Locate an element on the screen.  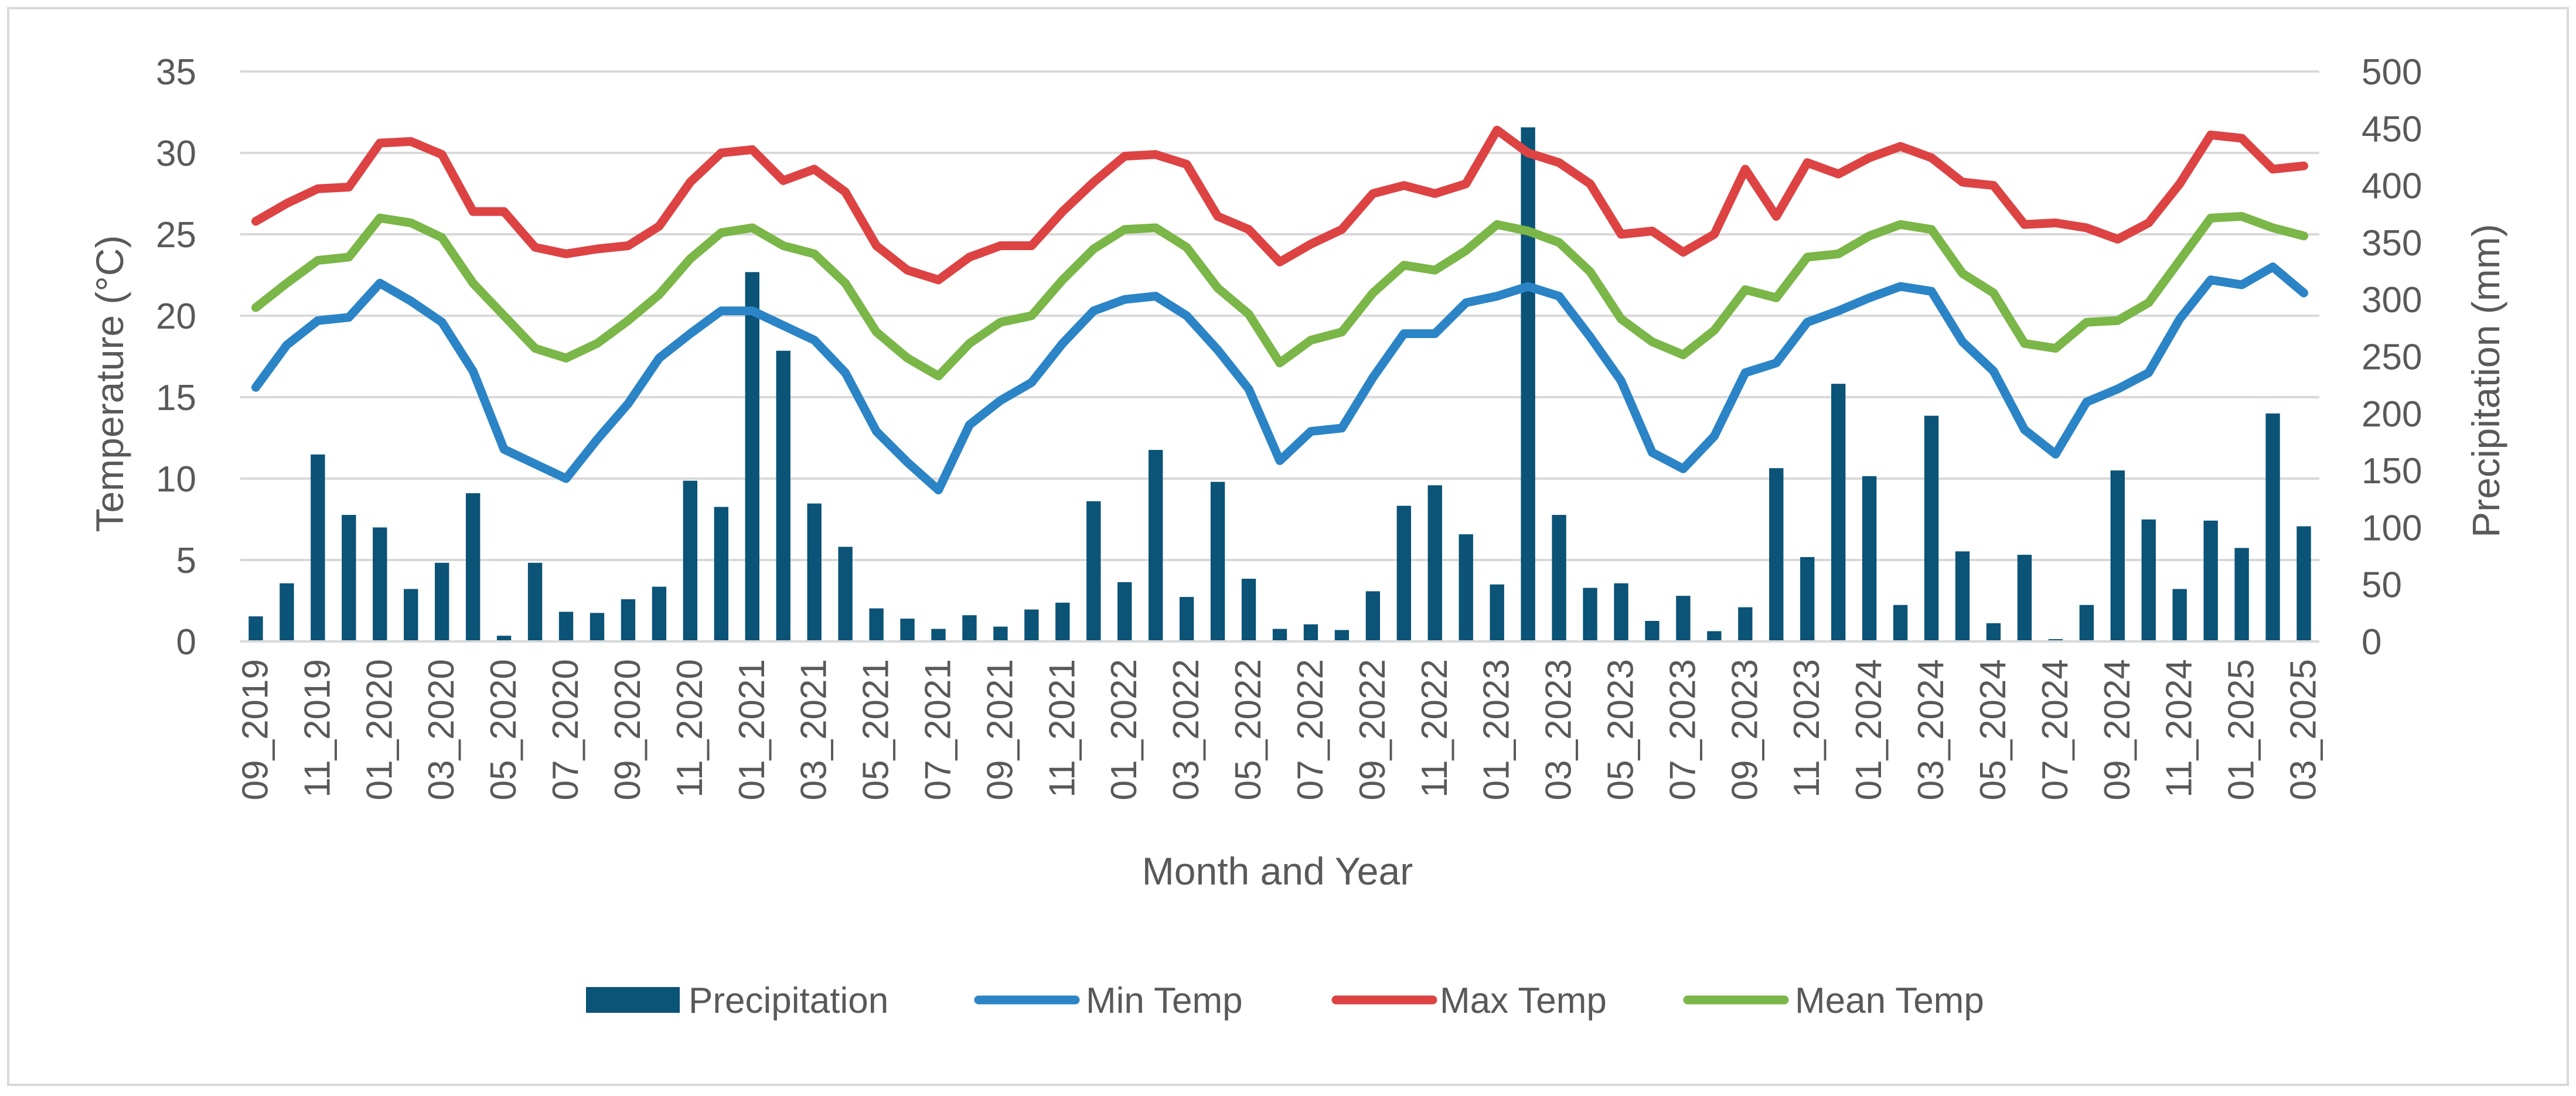
x-tick-label: 11_2022 is located at coordinates (1435, 728).